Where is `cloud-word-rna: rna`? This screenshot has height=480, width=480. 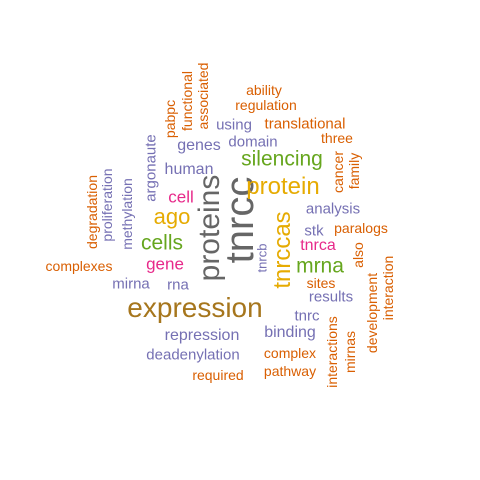
cloud-word-rna: rna is located at coordinates (178, 285).